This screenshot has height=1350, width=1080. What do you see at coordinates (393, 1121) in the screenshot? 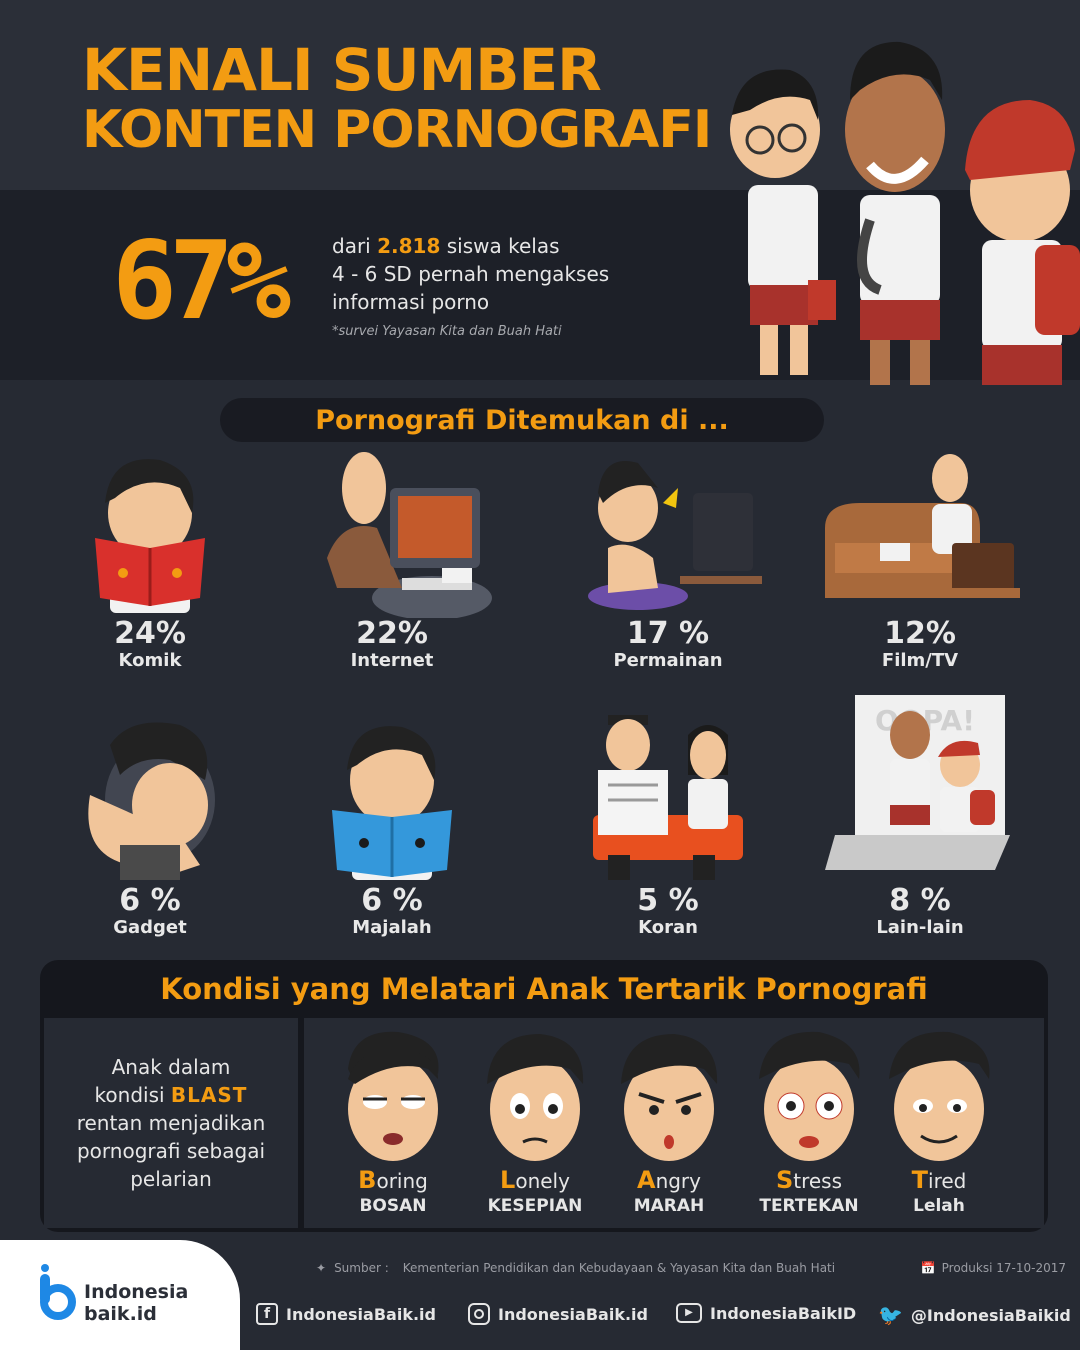
I see `condition-boring: Boring BOSAN` at bounding box center [393, 1121].